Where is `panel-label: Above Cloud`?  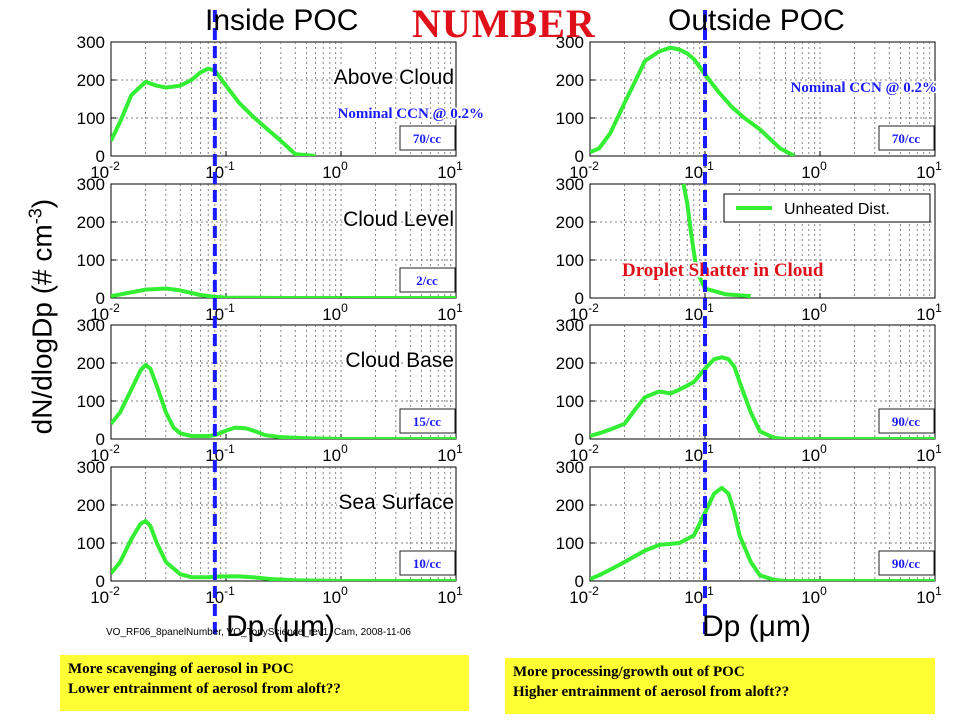 panel-label: Above Cloud is located at coordinates (394, 77).